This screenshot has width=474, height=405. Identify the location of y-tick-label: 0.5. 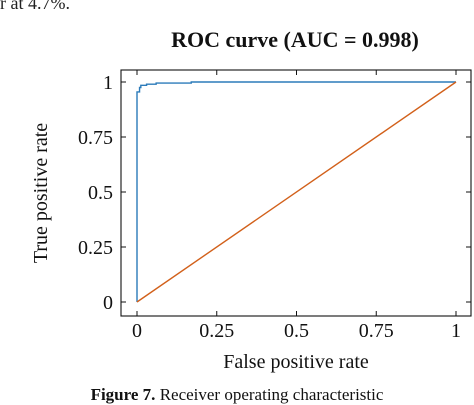
(100, 193).